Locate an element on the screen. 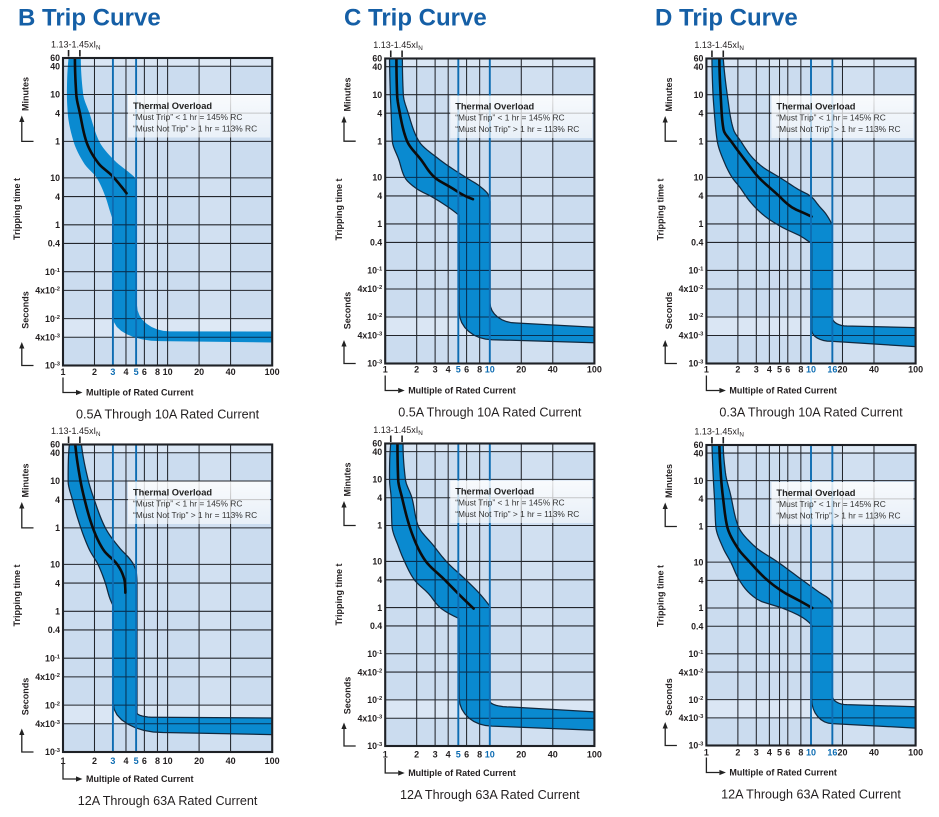  svg-text: 0.3A Through 10A Rated Current is located at coordinates (811, 413).